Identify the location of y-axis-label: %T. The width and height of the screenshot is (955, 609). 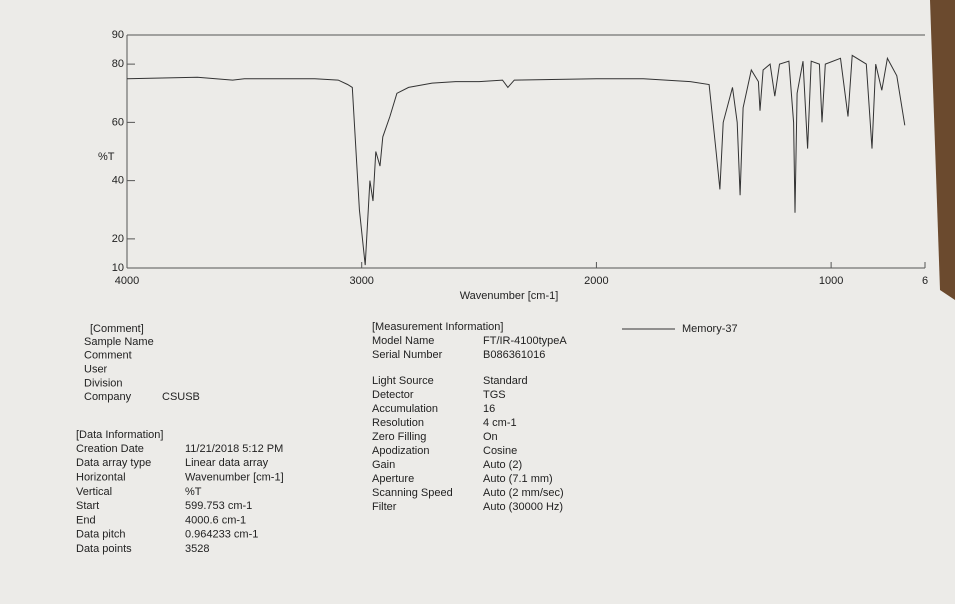
(106, 157).